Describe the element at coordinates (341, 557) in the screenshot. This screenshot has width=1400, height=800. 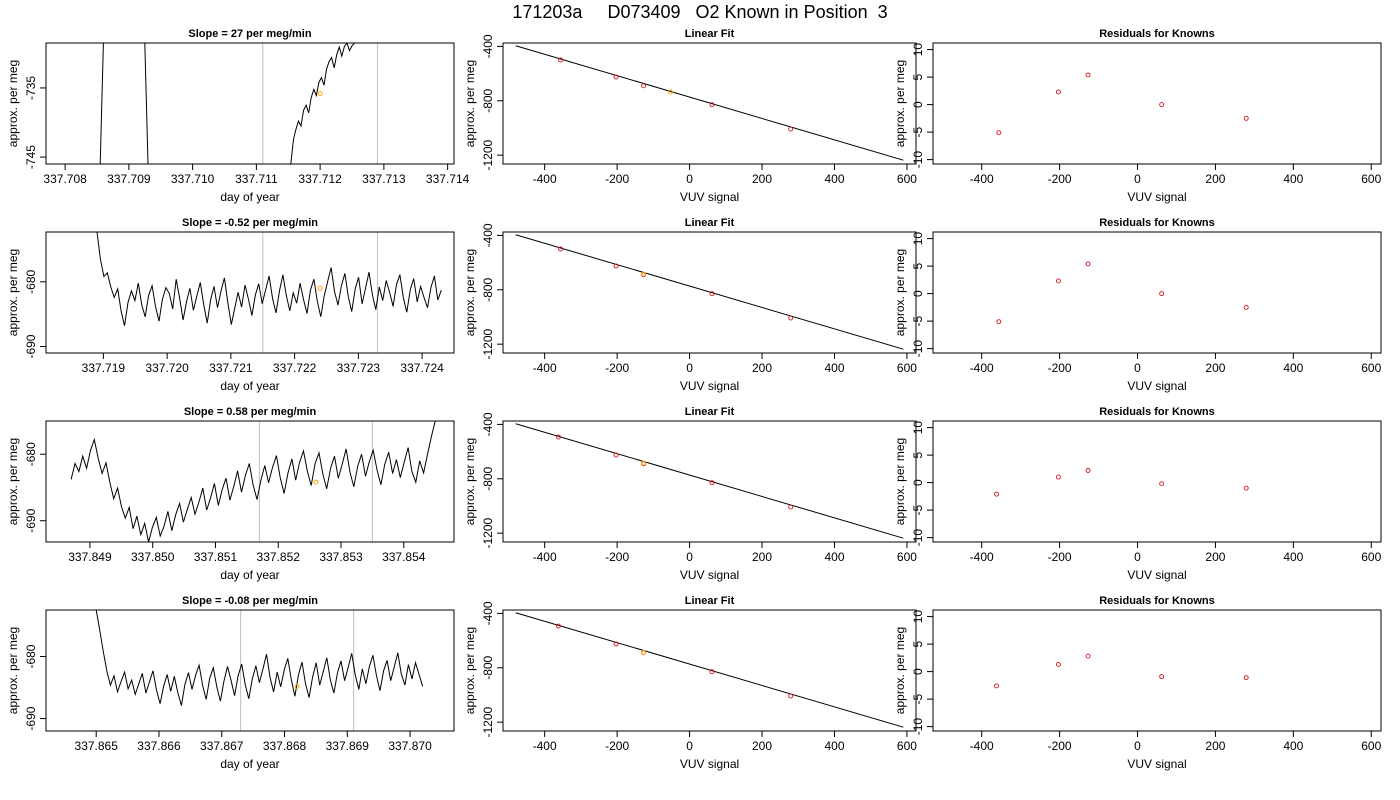
I see `x-tick-label: 337.853` at that location.